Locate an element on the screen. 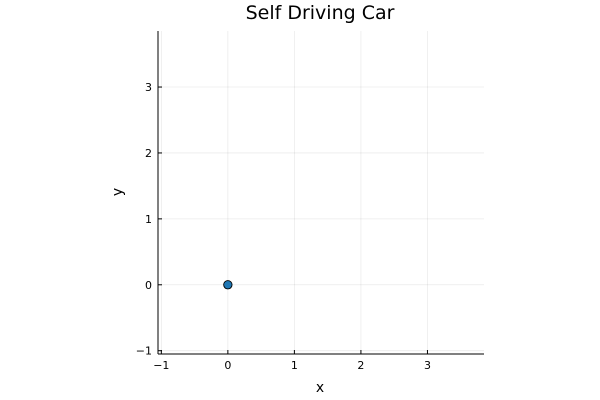 The height and width of the screenshot is (400, 600). chart-title: Self Driving Car is located at coordinates (320, 13).